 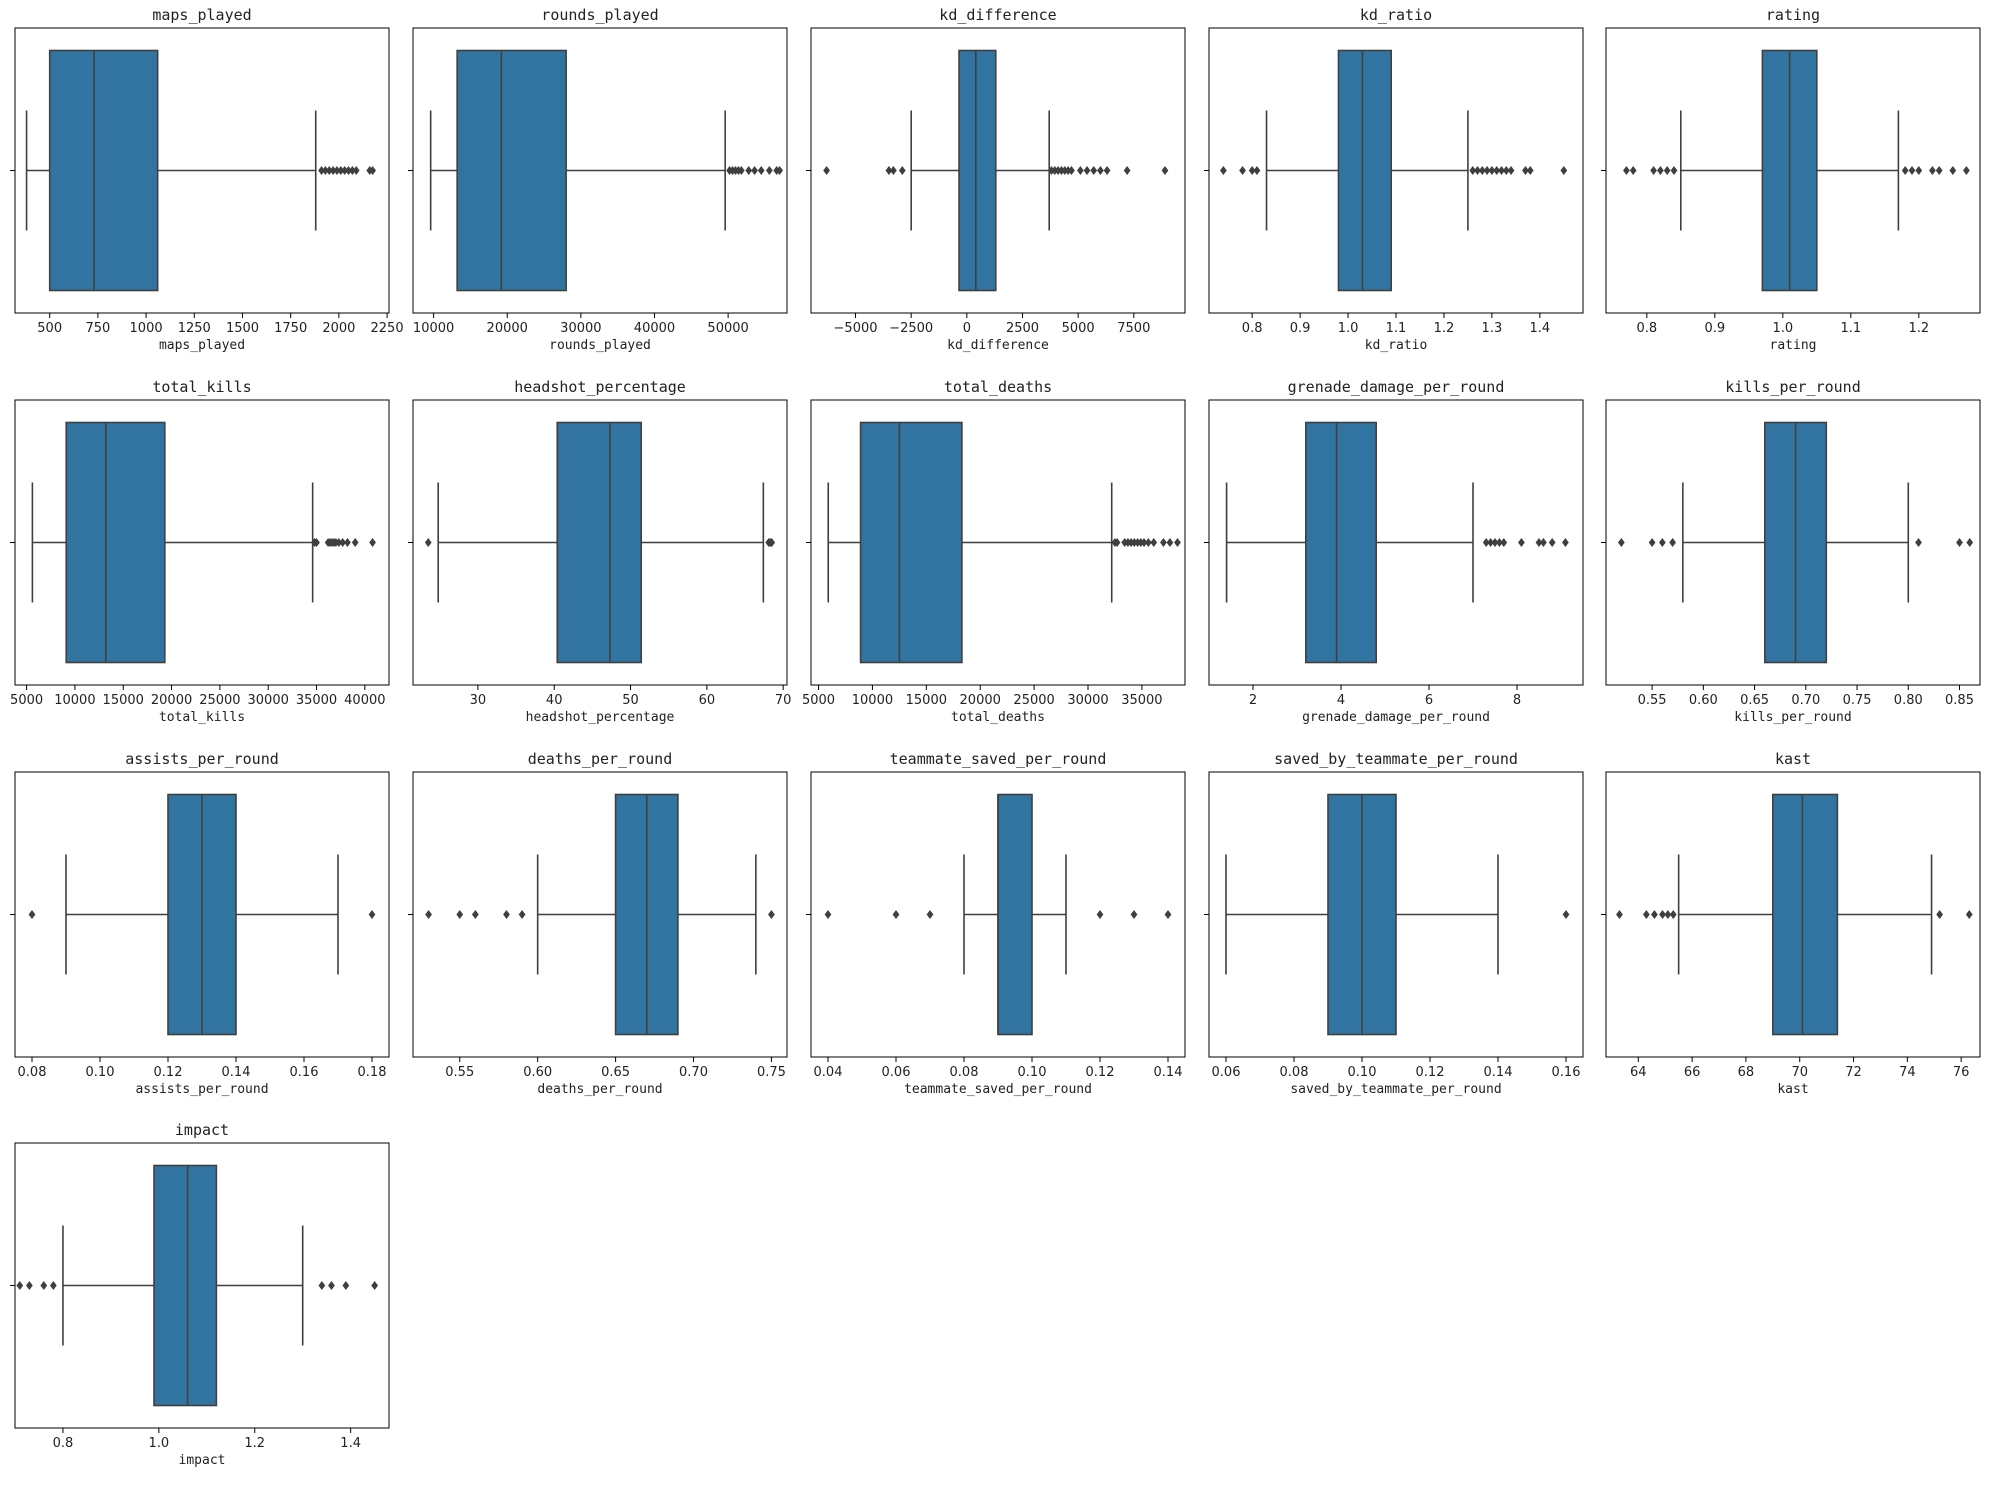 What do you see at coordinates (1396, 328) in the screenshot?
I see `x-tick-label: 1.1` at bounding box center [1396, 328].